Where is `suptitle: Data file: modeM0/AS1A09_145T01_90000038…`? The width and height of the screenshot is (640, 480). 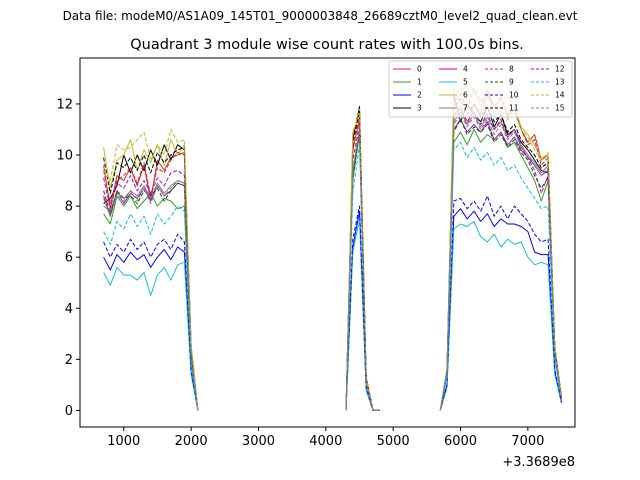 suptitle: Data file: modeM0/AS1A09_145T01_90000038… is located at coordinates (320, 16).